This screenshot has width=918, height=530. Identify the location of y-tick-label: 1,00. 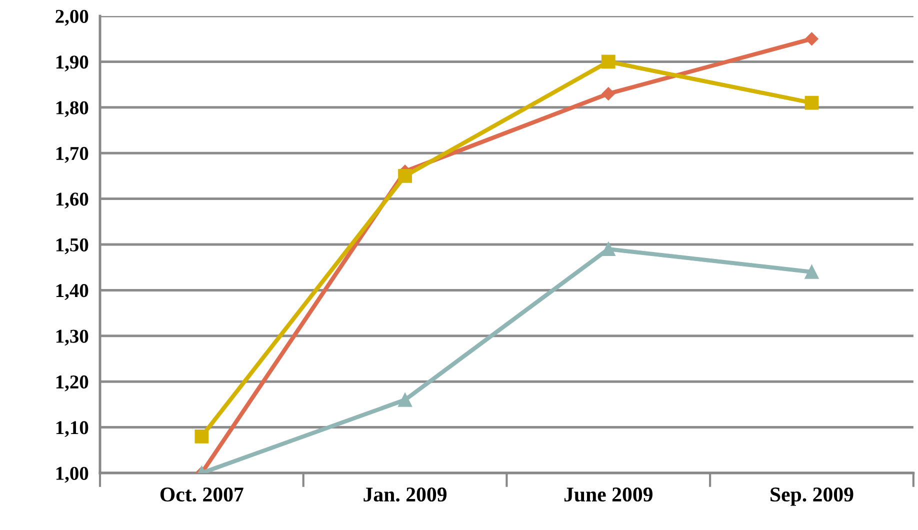
(72, 474).